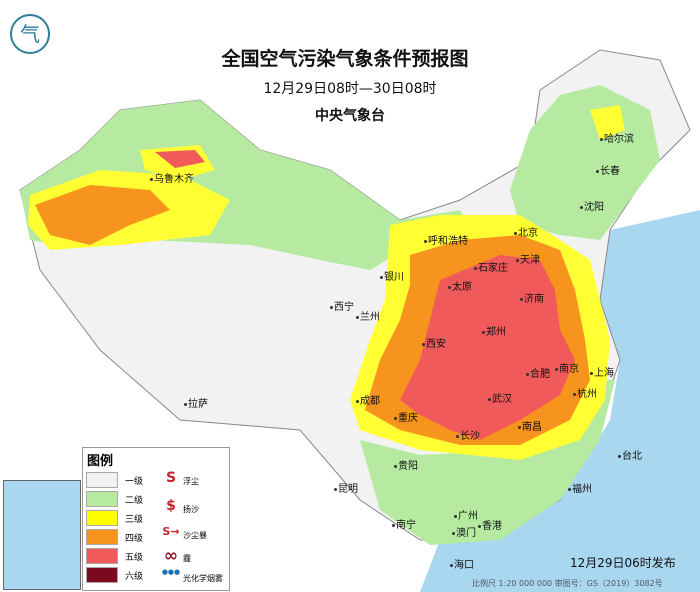  What do you see at coordinates (171, 572) in the screenshot?
I see `photochemical-smog-icon: ●●●` at bounding box center [171, 572].